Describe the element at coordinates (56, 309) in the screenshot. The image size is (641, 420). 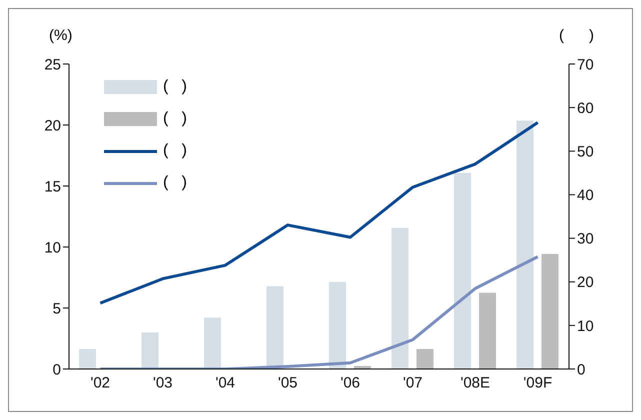
I see `y-tick-label: 5` at that location.